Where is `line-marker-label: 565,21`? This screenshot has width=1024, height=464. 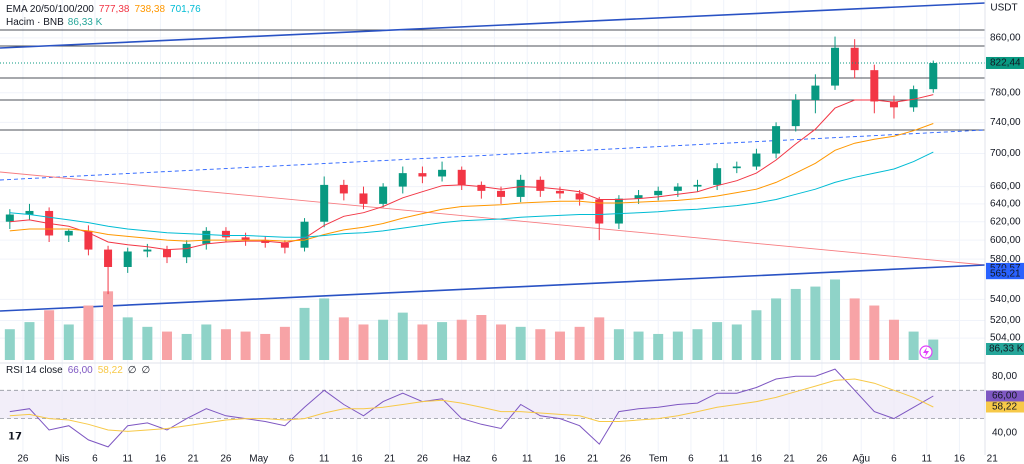 line-marker-label: 565,21 is located at coordinates (1005, 273).